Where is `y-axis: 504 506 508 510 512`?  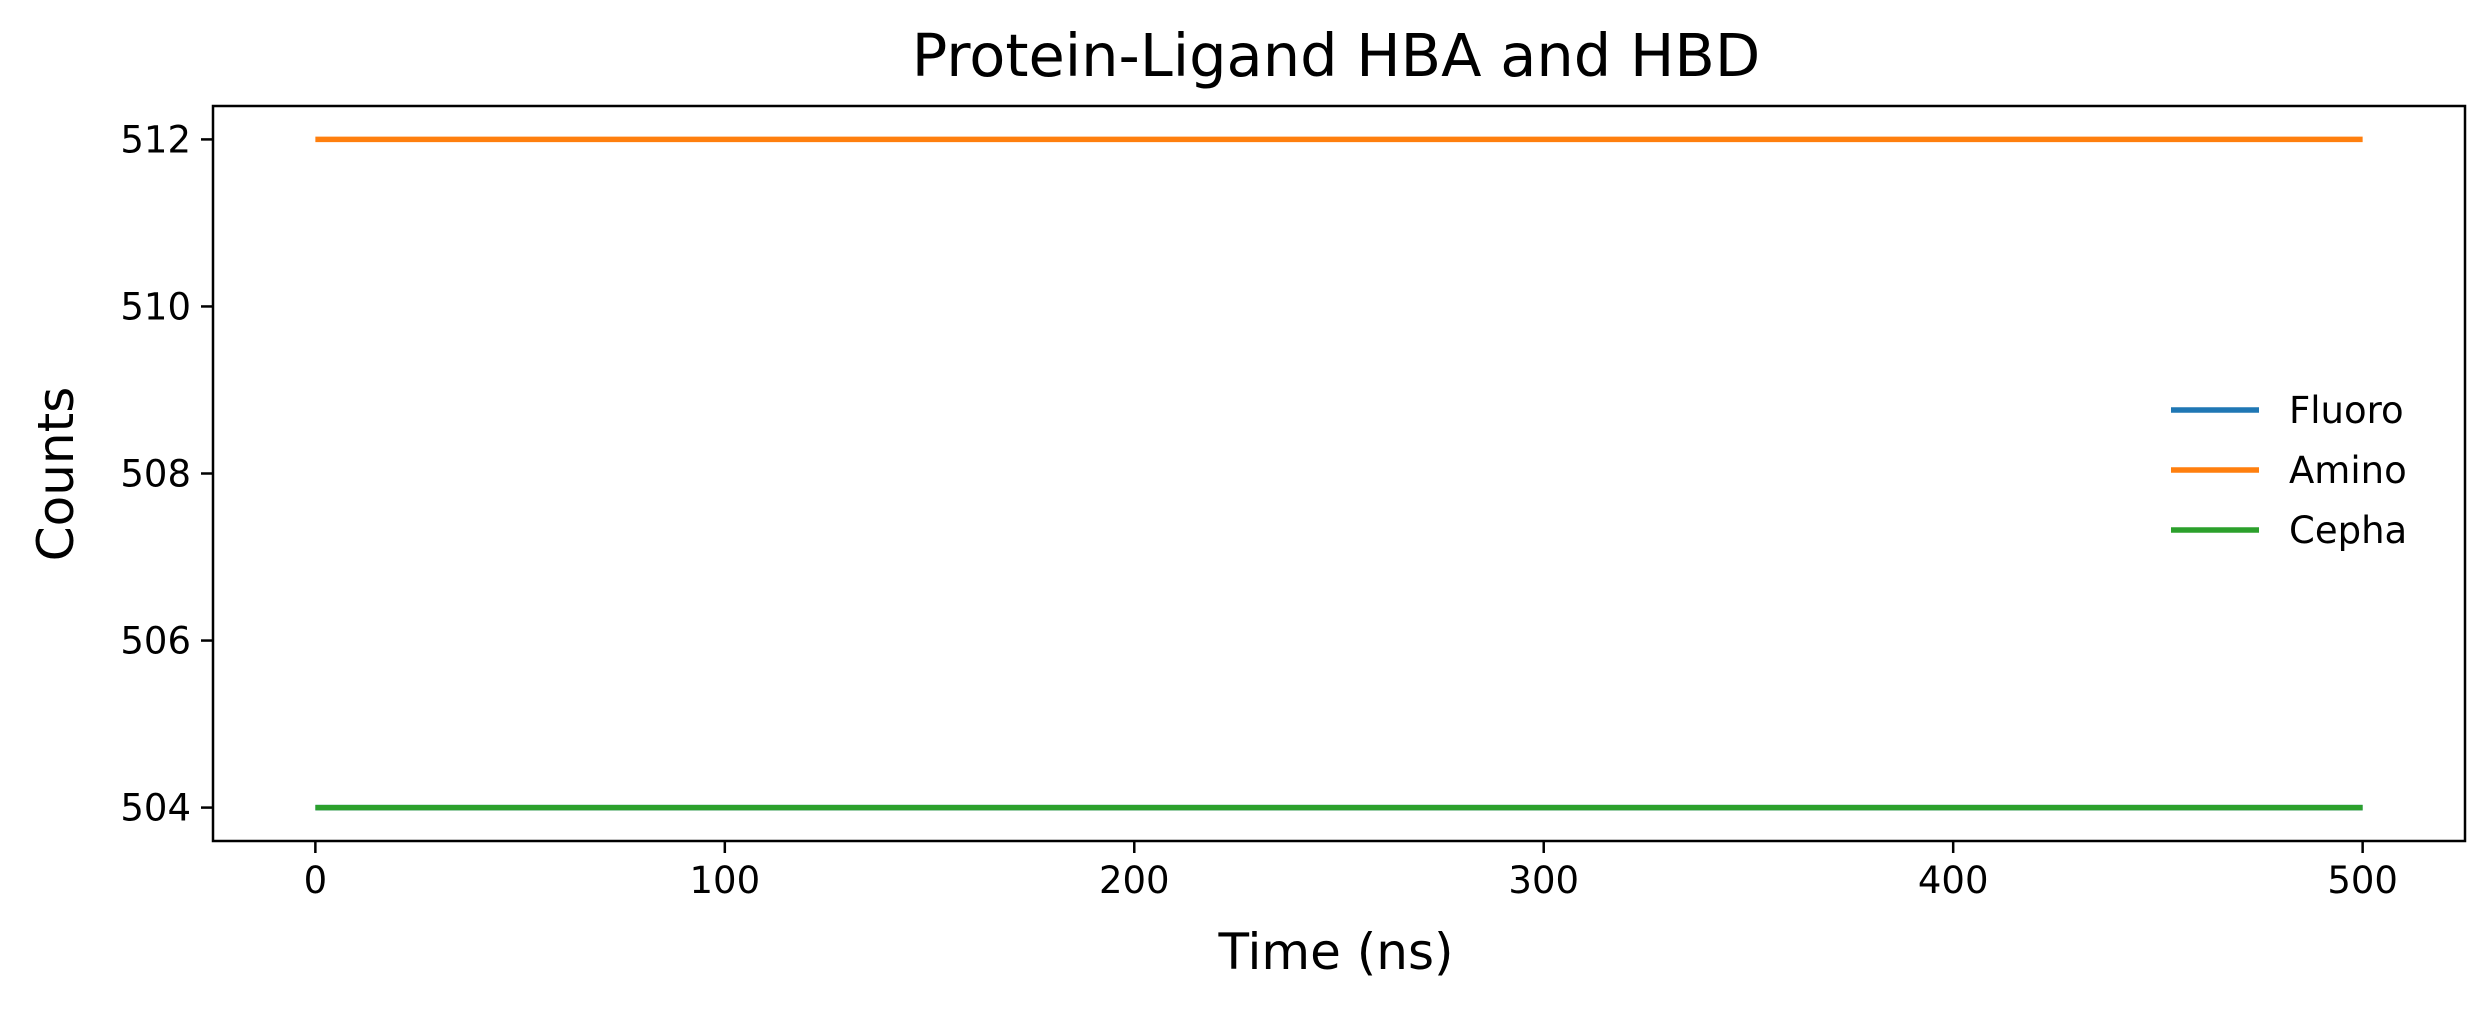 y-axis: 504 506 508 510 512 is located at coordinates (166, 474).